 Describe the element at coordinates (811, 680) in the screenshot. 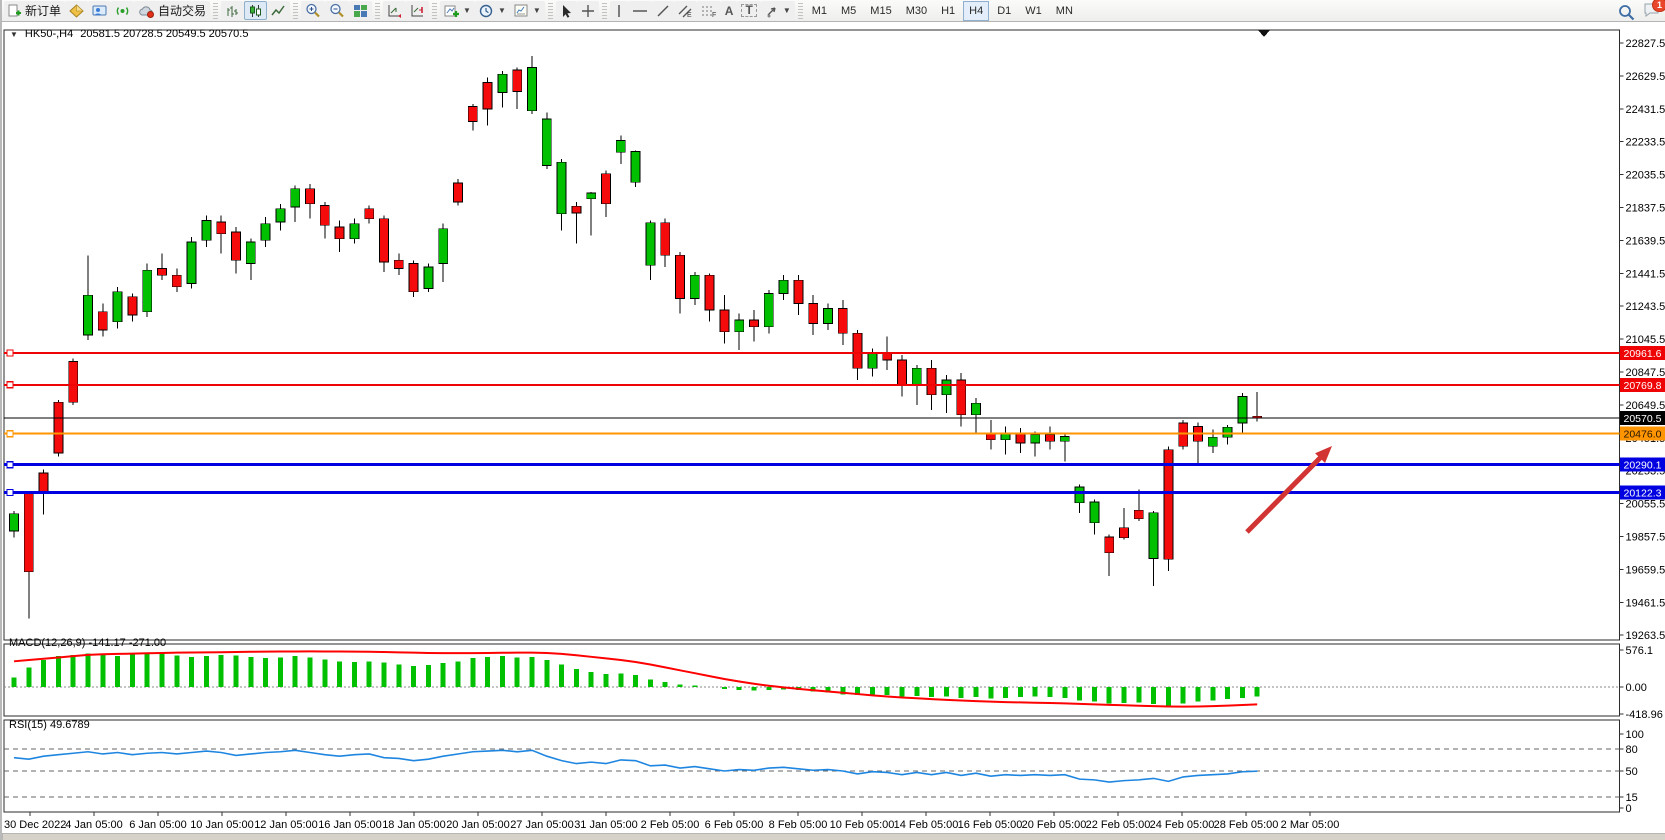

I see `macd-pane` at that location.